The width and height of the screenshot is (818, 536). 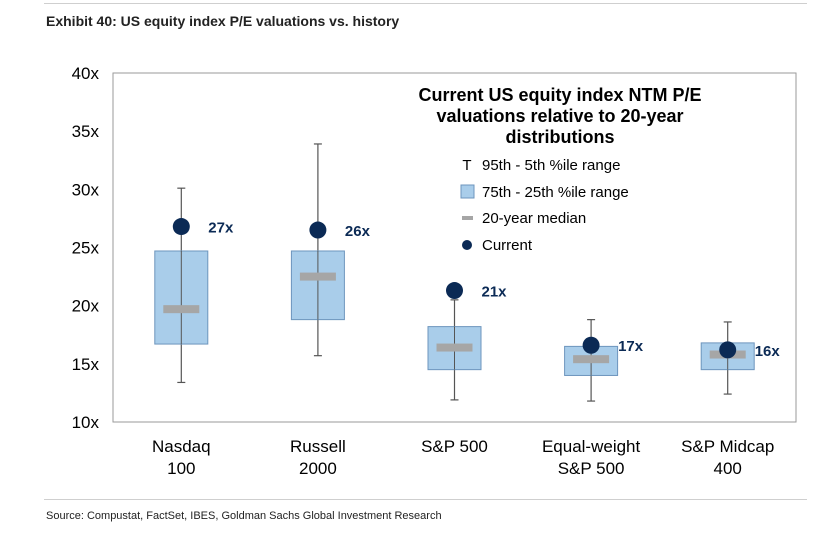 What do you see at coordinates (559, 95) in the screenshot?
I see `chart-title-line: Current US equity index NTM P/E` at bounding box center [559, 95].